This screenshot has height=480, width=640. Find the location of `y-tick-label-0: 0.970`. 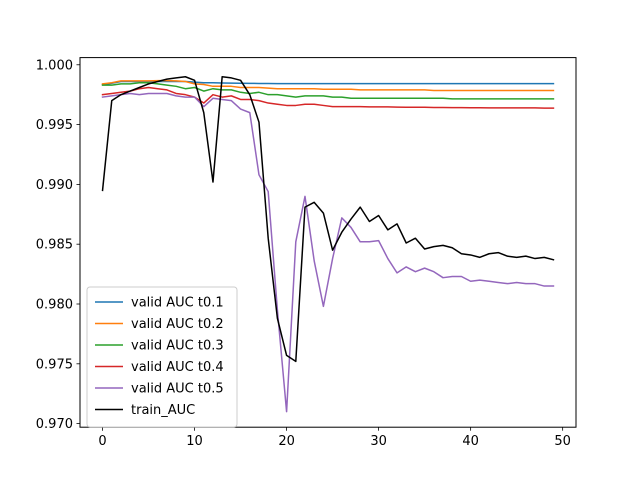

y-tick-label-0: 0.970 is located at coordinates (54, 424).